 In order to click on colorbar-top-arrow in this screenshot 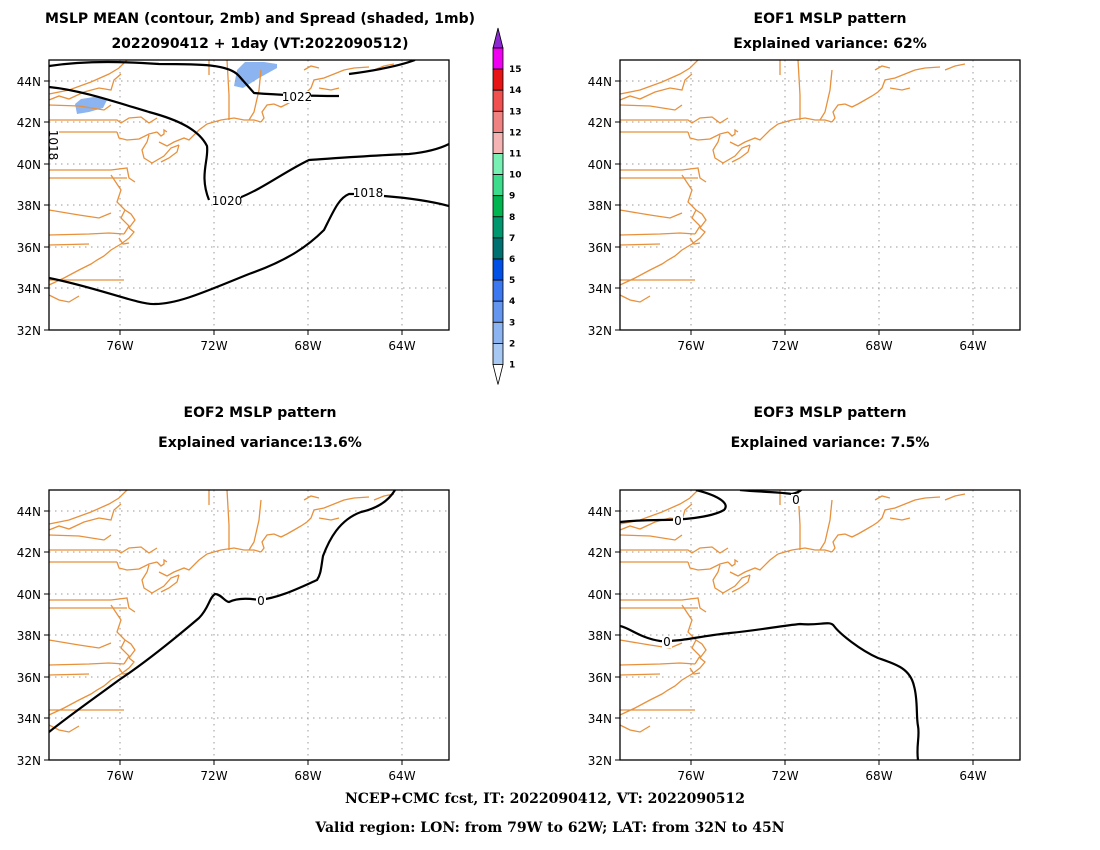, I will do `click(498, 38)`.